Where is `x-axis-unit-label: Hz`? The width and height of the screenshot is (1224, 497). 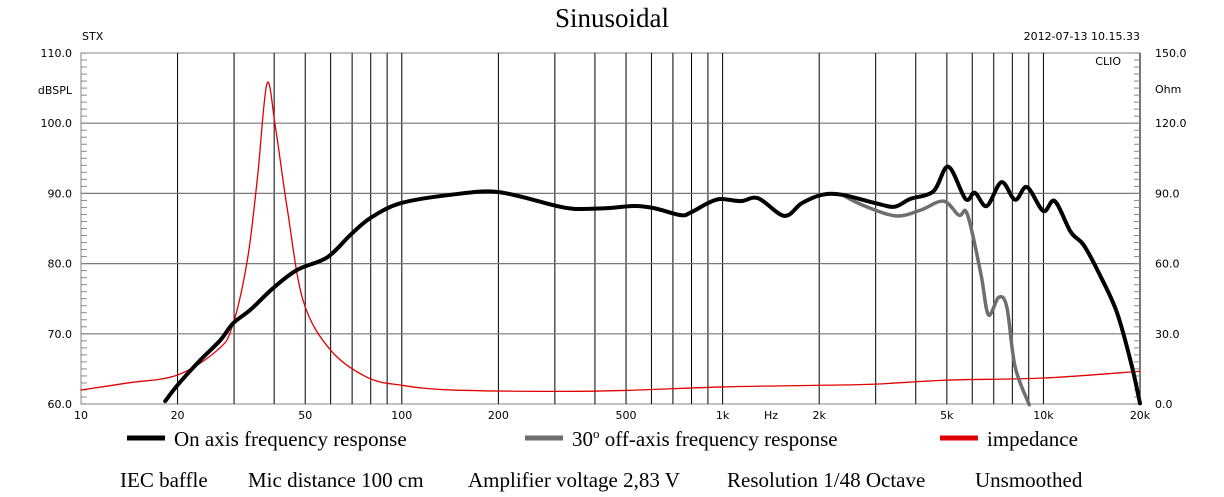 x-axis-unit-label: Hz is located at coordinates (771, 415).